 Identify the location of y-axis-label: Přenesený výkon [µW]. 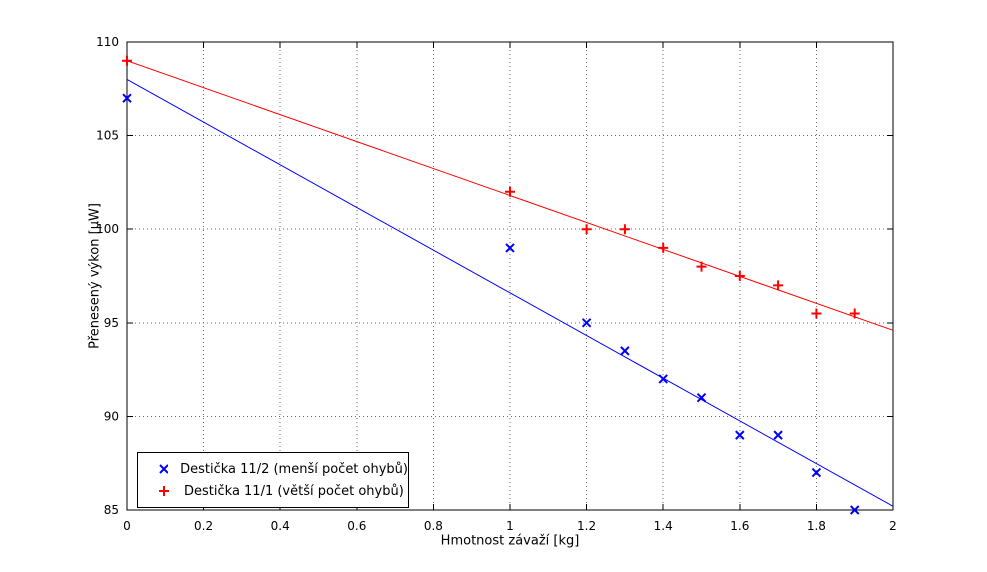
(95, 276).